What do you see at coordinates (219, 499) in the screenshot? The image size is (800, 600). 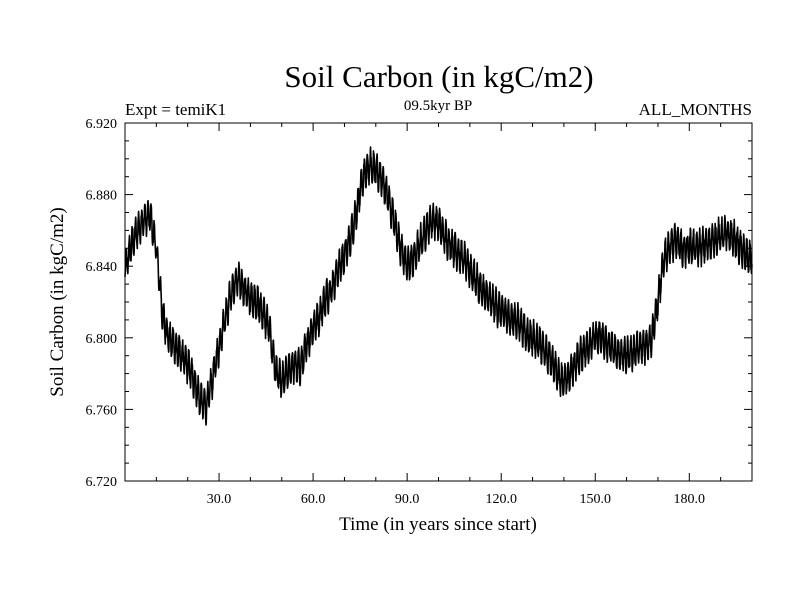 I see `x-tick-label: 30.0` at bounding box center [219, 499].